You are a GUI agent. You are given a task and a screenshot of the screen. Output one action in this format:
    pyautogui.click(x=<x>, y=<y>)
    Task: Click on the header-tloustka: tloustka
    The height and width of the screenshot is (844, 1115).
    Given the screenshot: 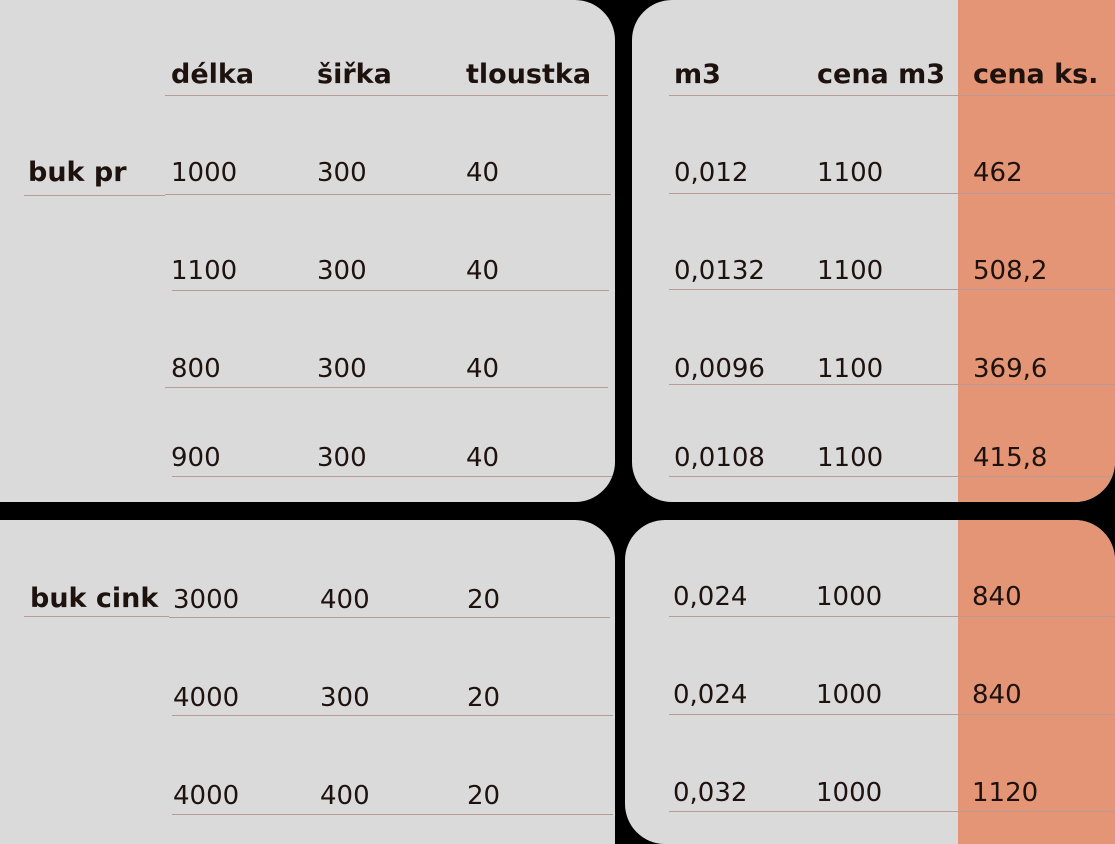 What is the action you would take?
    pyautogui.click(x=529, y=74)
    